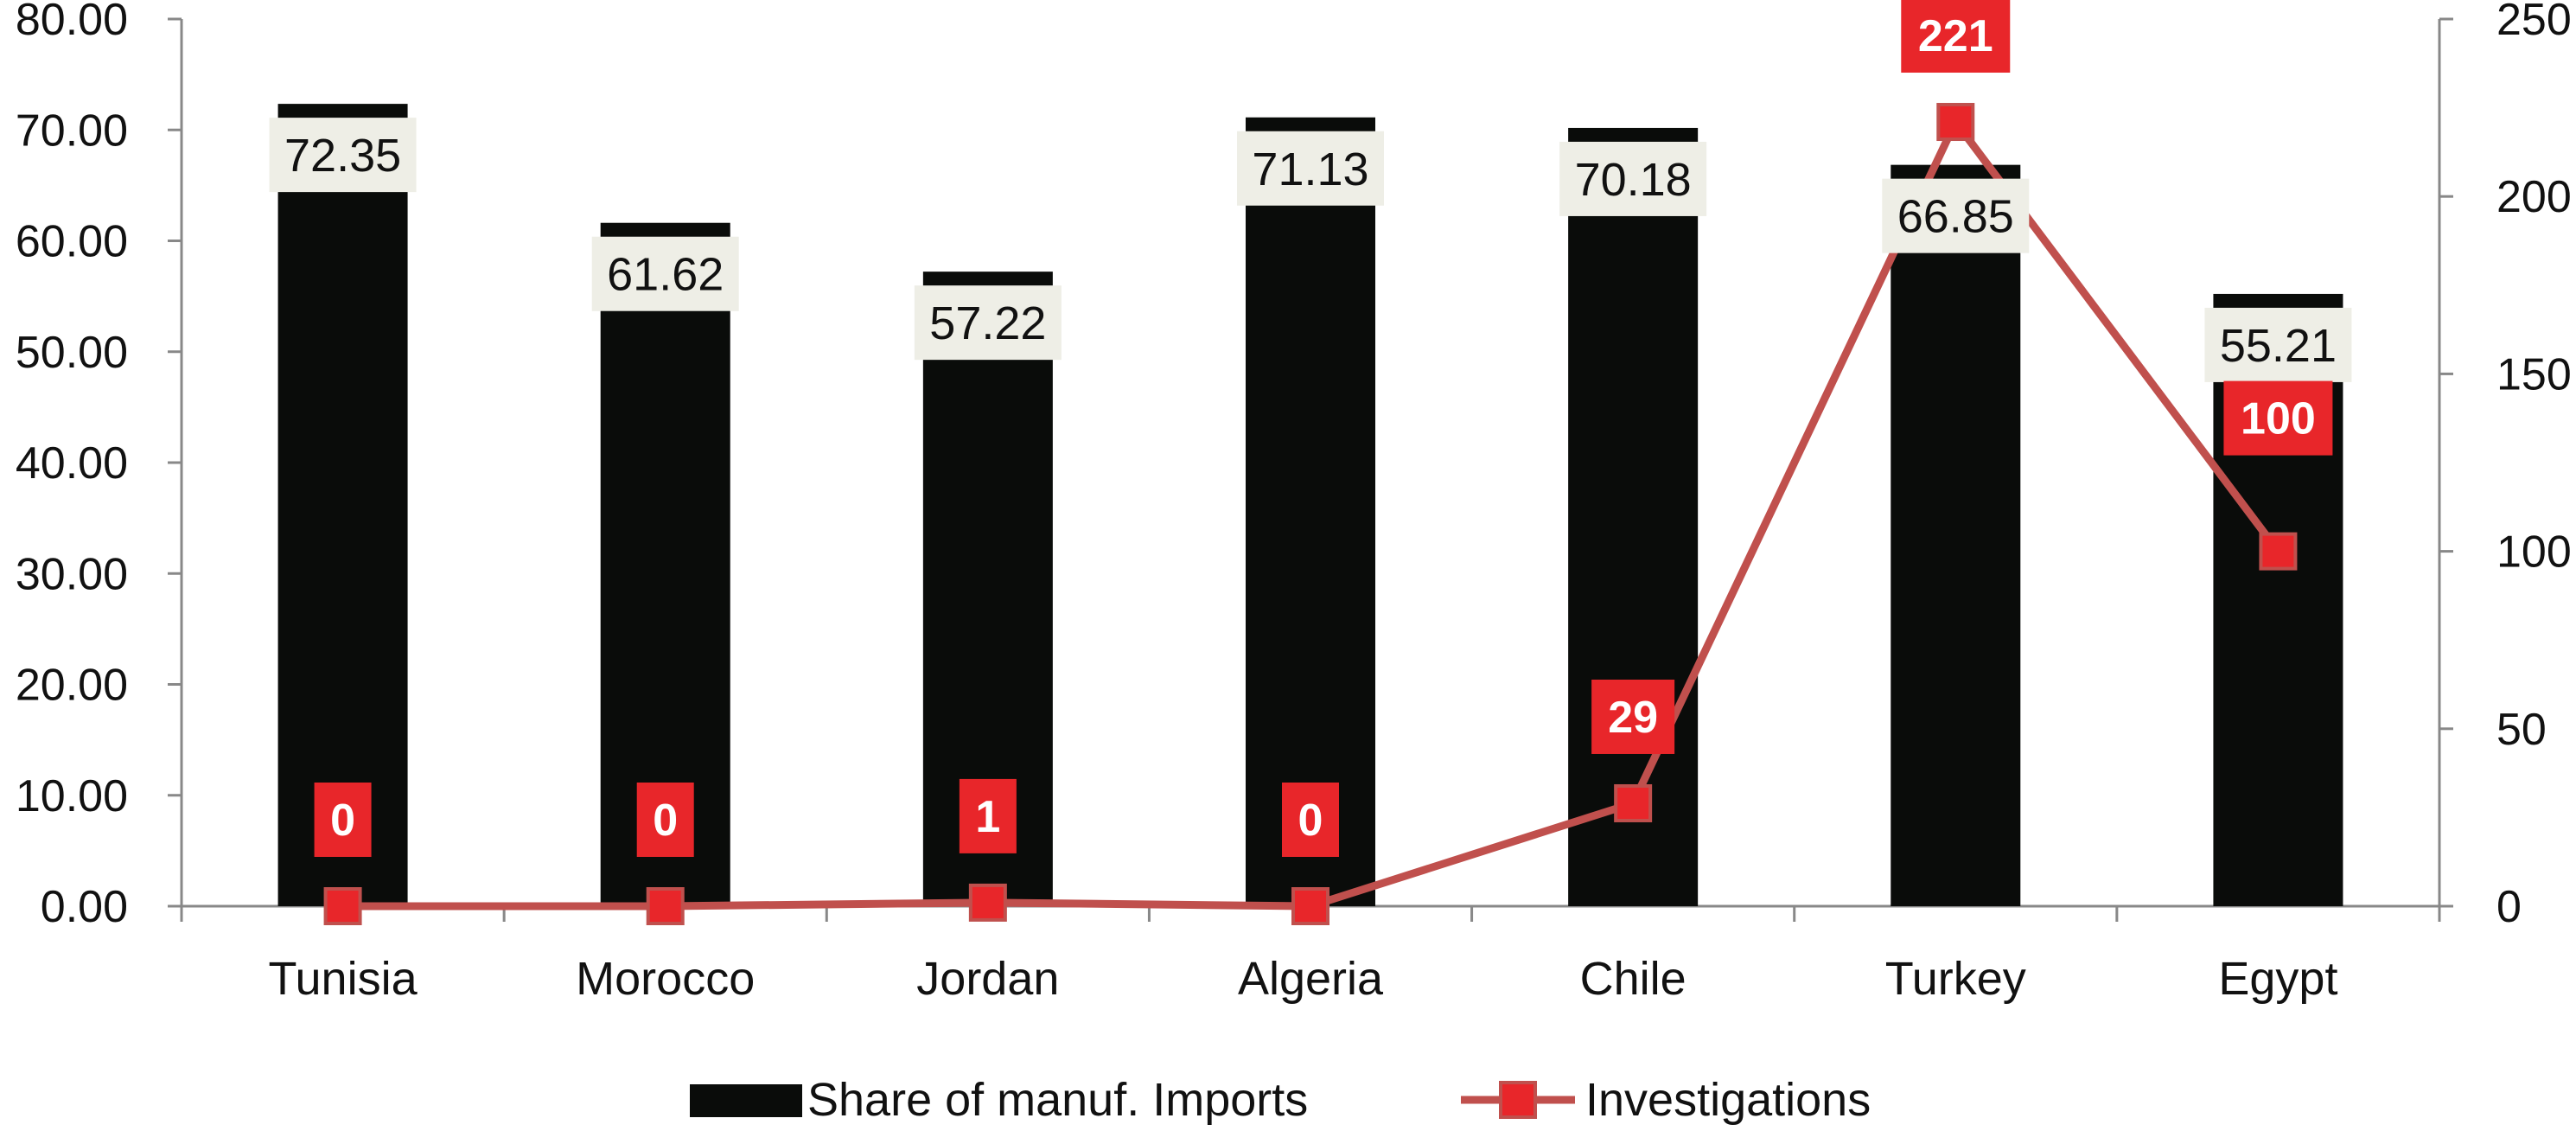  What do you see at coordinates (72, 242) in the screenshot?
I see `y-left-tick-label: 60.00` at bounding box center [72, 242].